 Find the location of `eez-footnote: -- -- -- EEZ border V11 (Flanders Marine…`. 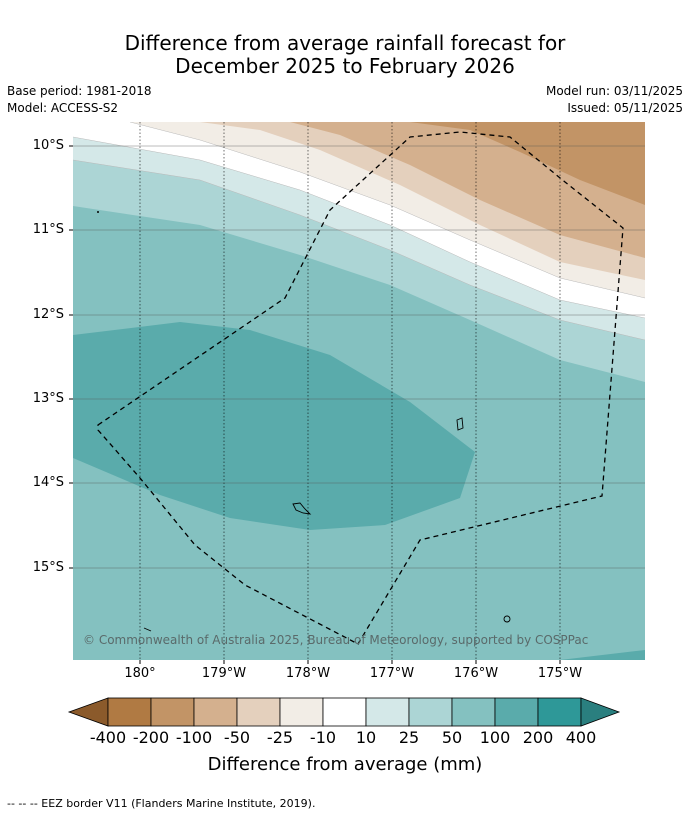

eez-footnote: -- -- -- EEZ border V11 (Flanders Marine… is located at coordinates (161, 803).